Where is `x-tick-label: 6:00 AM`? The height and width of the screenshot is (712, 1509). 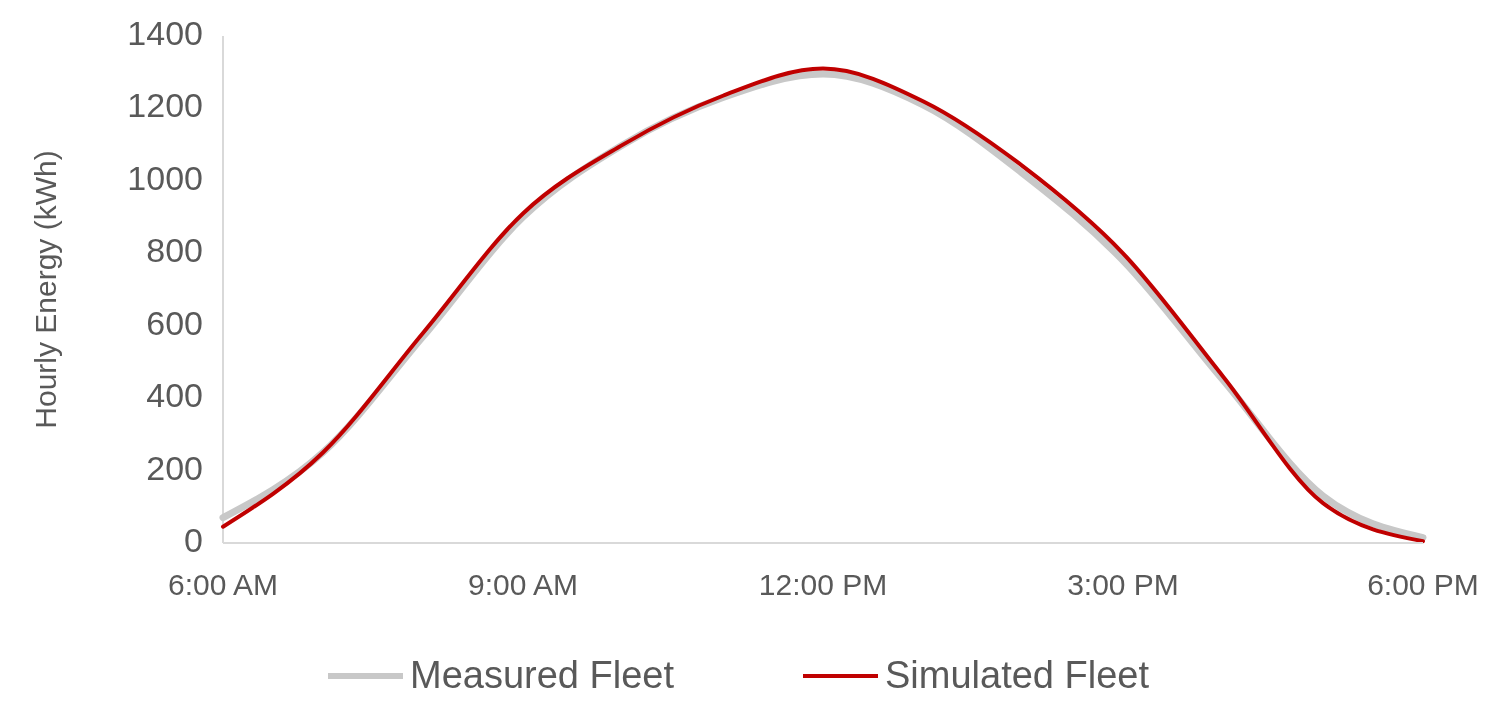
x-tick-label: 6:00 AM is located at coordinates (223, 584).